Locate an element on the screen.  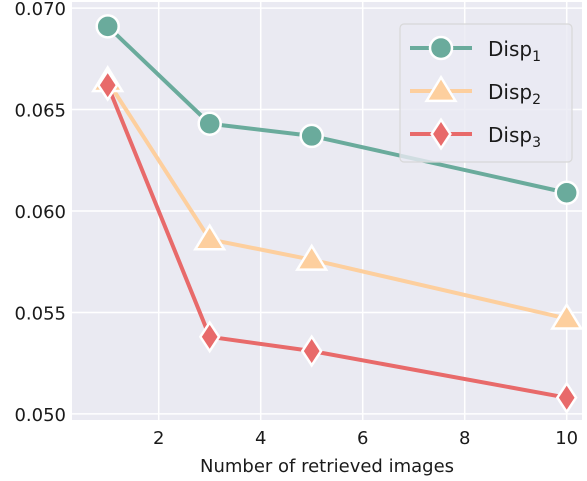
legend-label: Disp3 is located at coordinates (514, 137).